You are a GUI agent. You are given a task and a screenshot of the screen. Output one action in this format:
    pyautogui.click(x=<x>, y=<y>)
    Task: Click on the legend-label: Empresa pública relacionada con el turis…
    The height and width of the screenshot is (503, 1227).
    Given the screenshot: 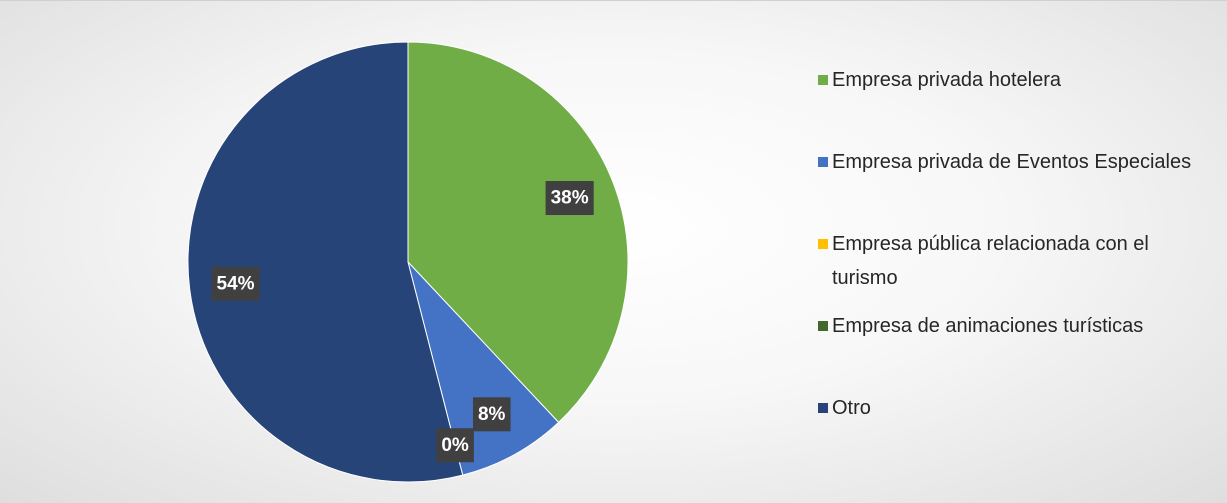 What is the action you would take?
    pyautogui.click(x=990, y=261)
    